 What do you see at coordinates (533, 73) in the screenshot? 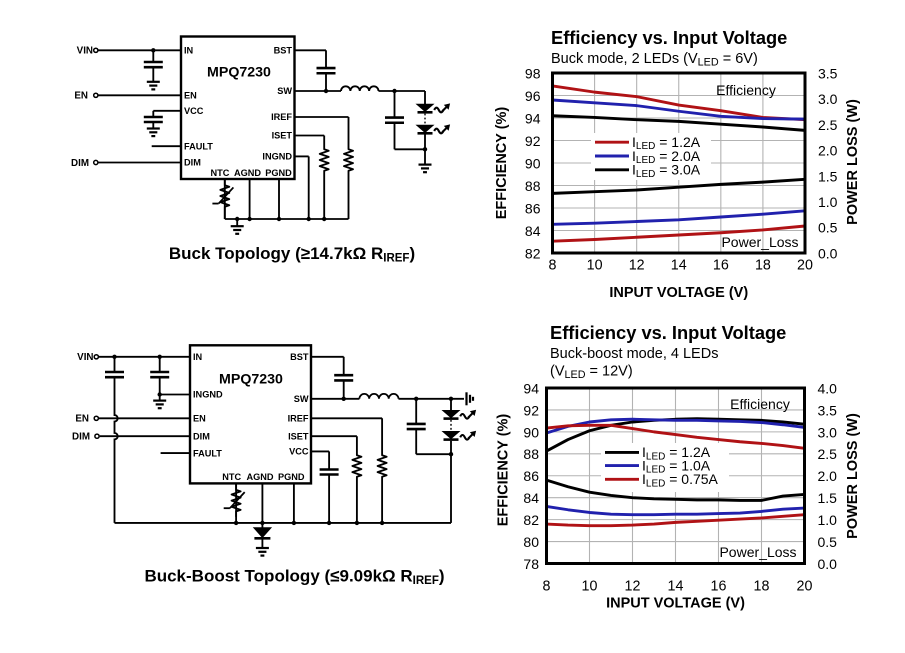
I see `svg-text: 98` at bounding box center [533, 73].